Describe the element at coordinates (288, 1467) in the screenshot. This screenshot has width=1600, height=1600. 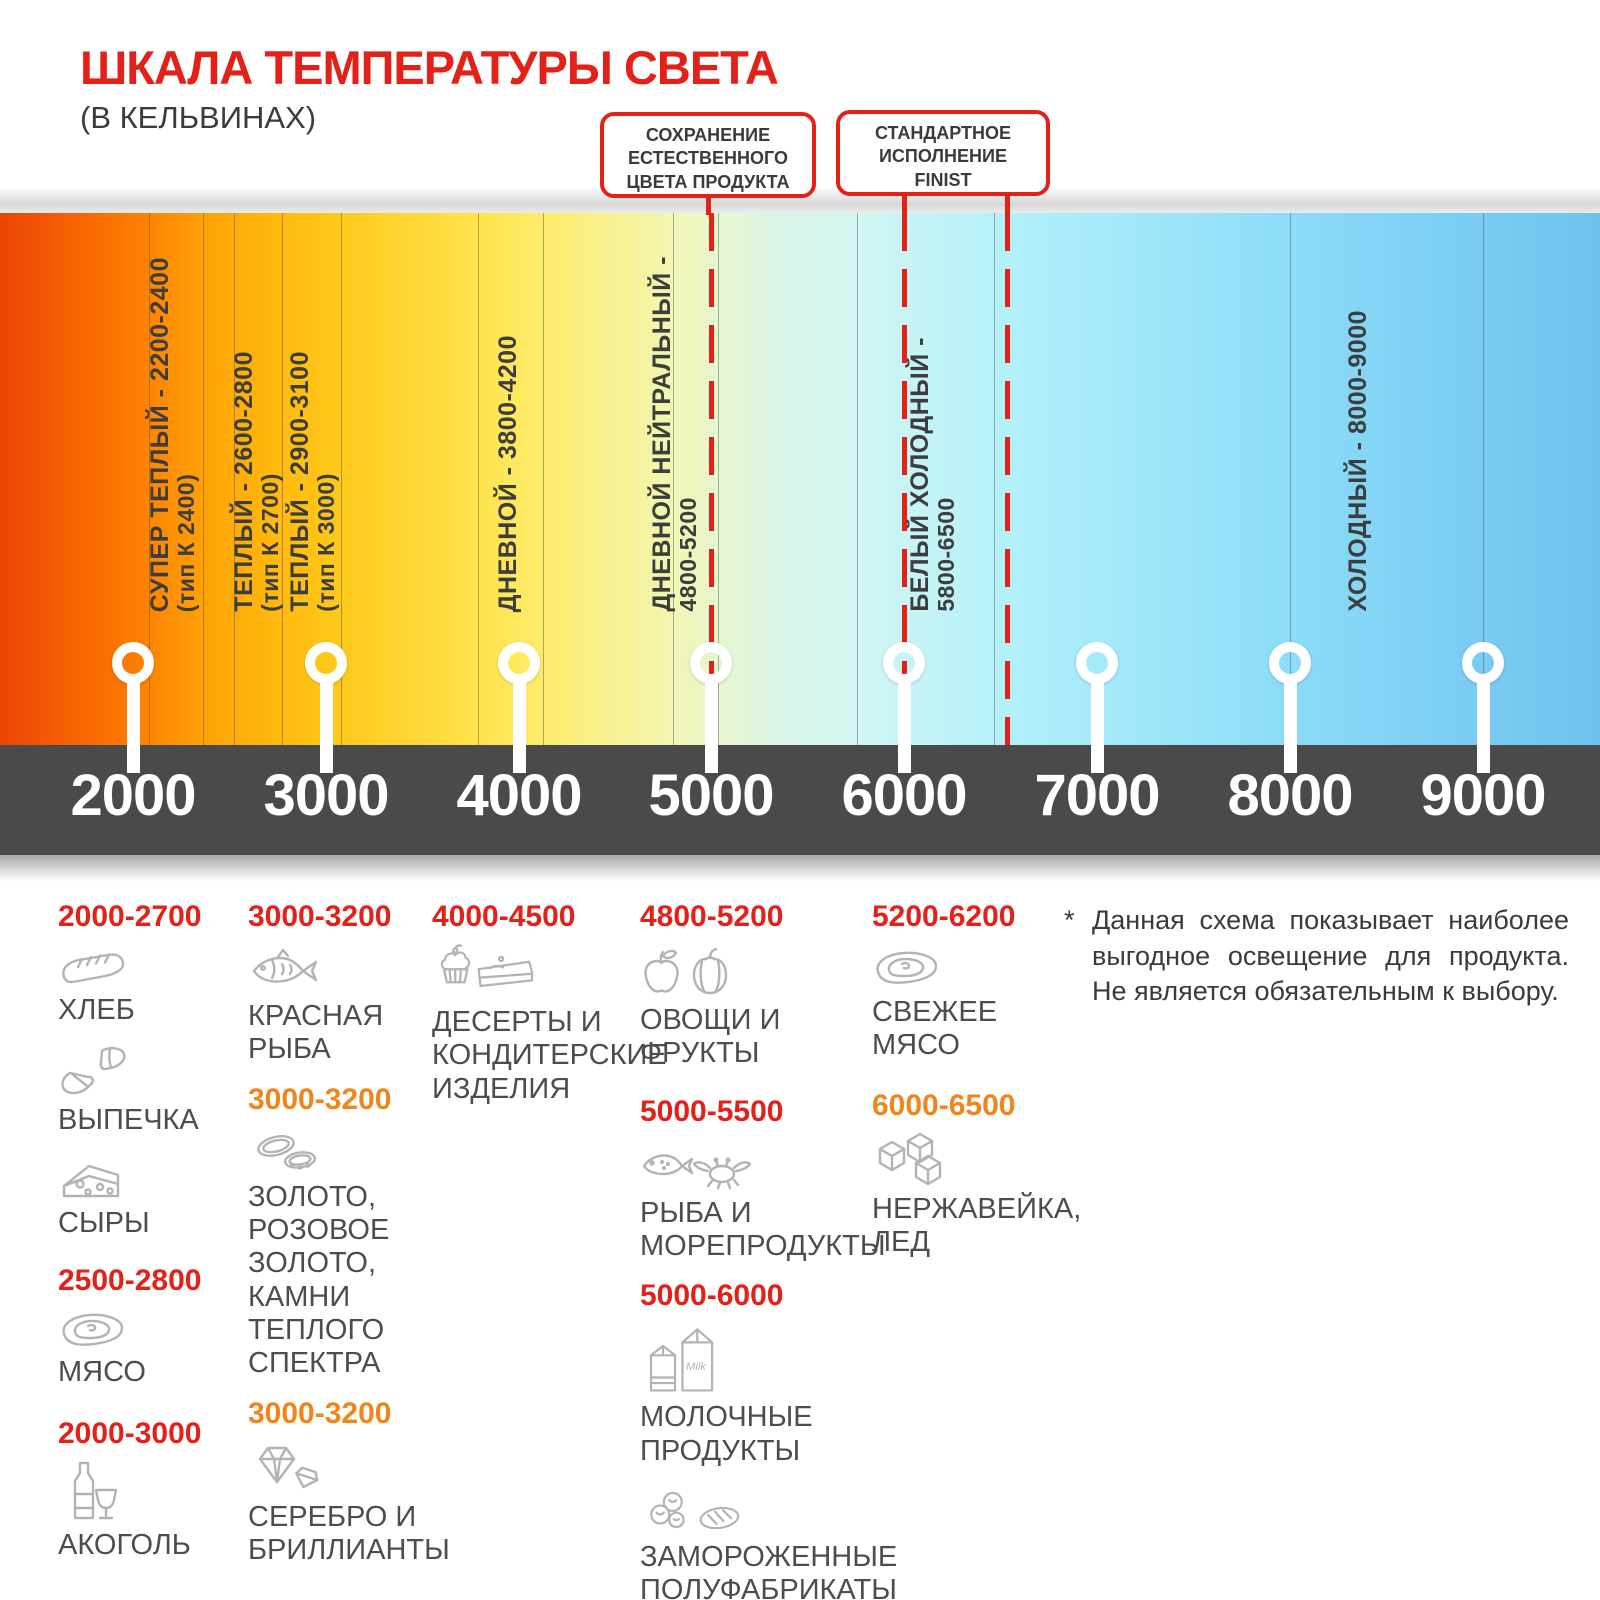
I see `diamond-icon` at that location.